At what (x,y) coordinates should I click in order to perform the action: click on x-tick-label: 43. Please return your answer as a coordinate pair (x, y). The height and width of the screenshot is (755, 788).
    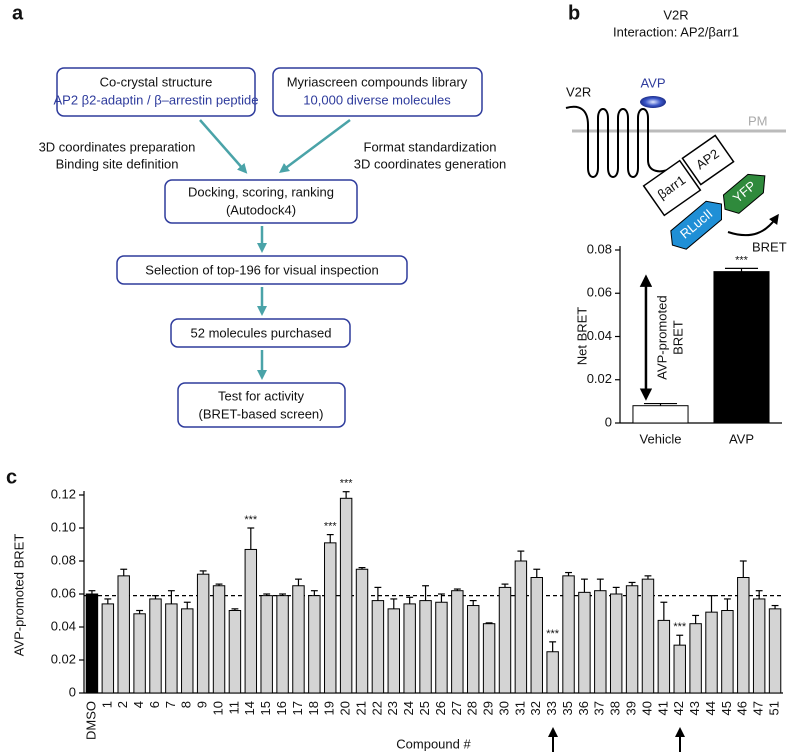
    Looking at the image, I should click on (694, 708).